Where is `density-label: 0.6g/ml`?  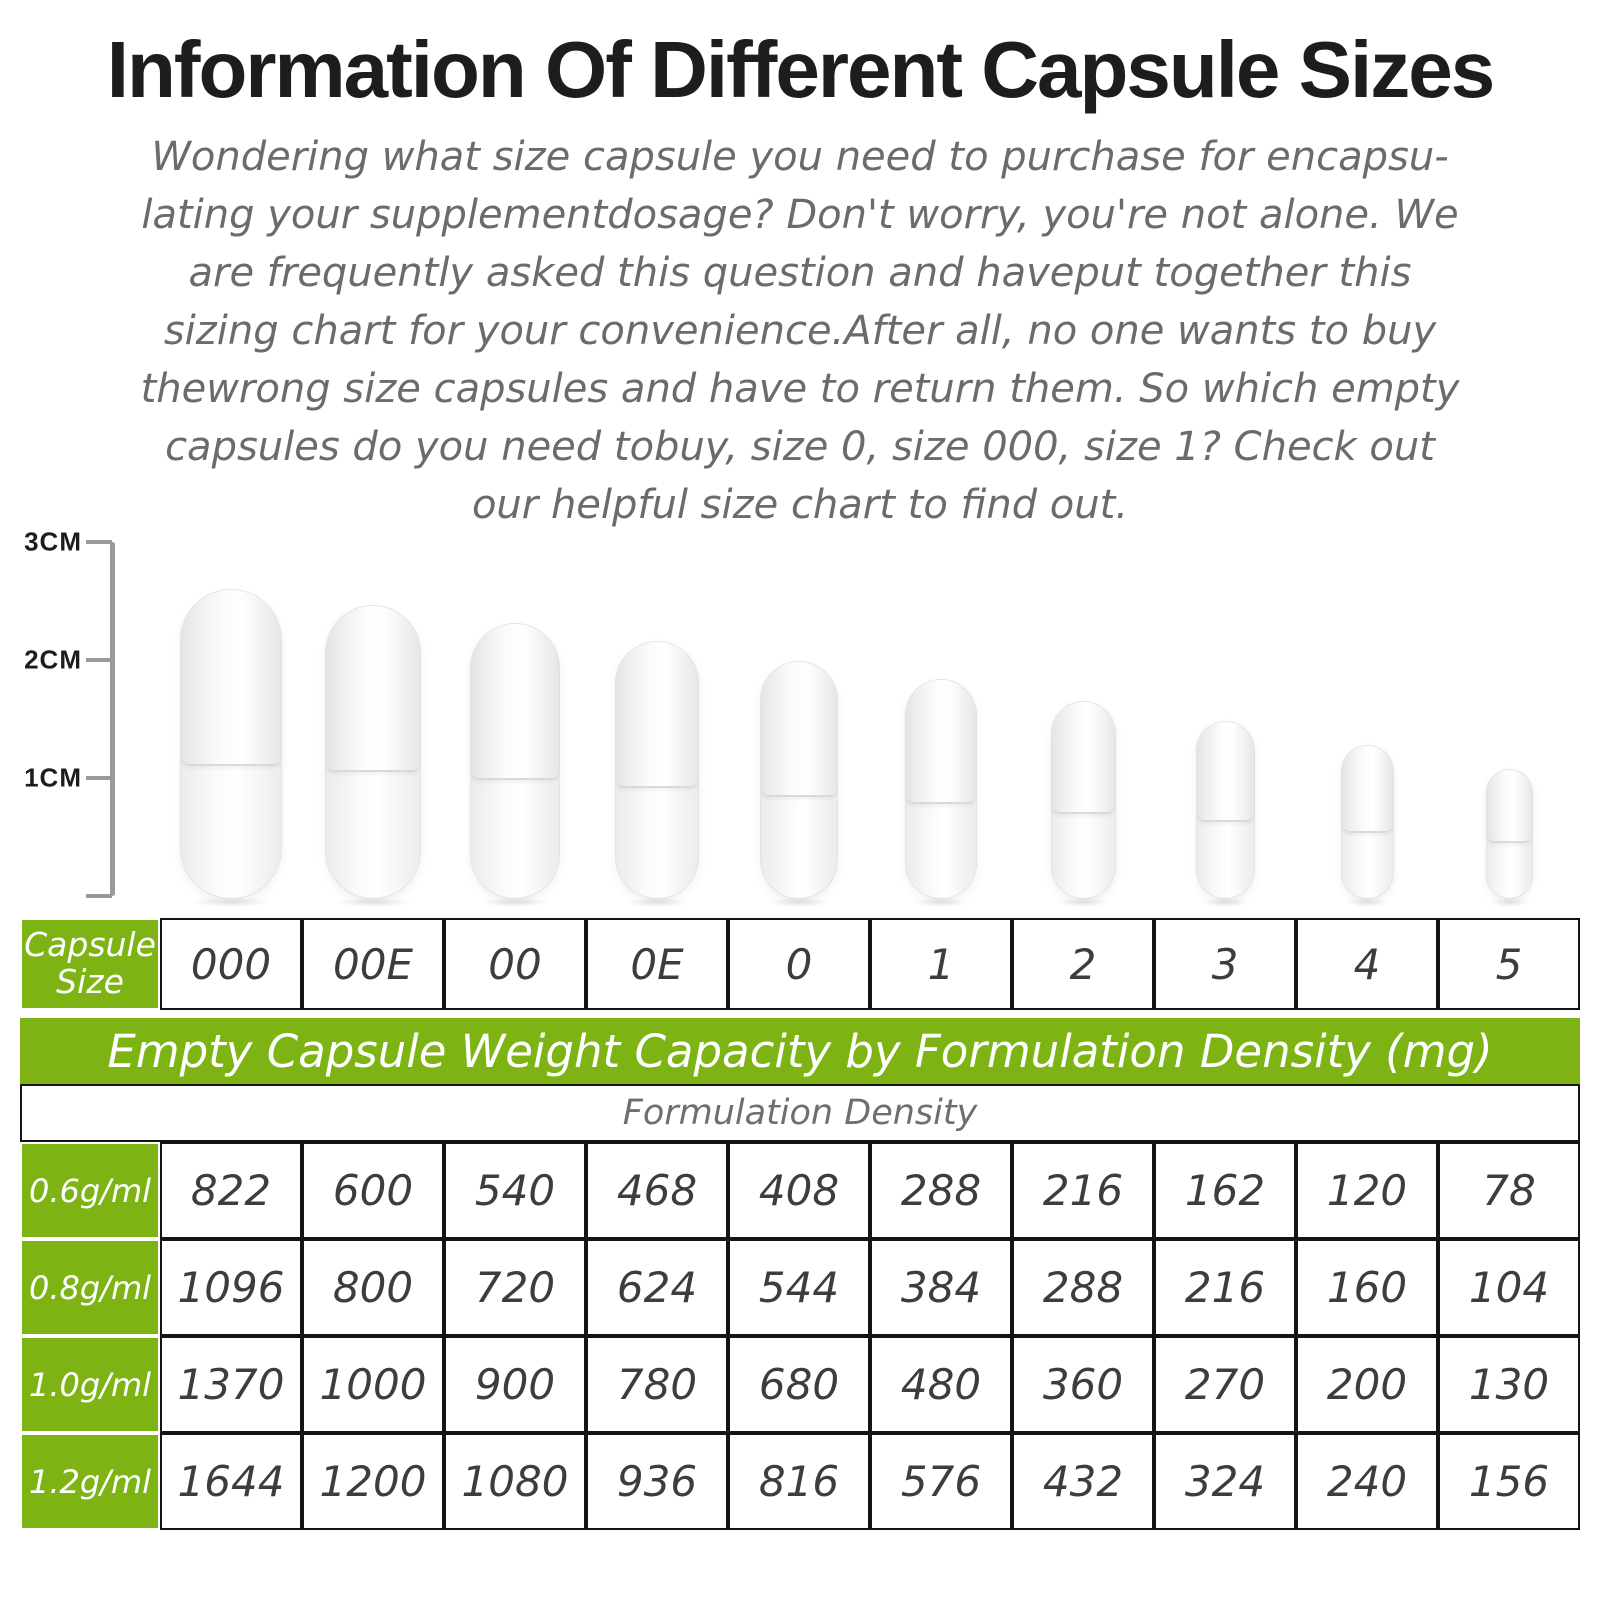 density-label: 0.6g/ml is located at coordinates (90, 1190).